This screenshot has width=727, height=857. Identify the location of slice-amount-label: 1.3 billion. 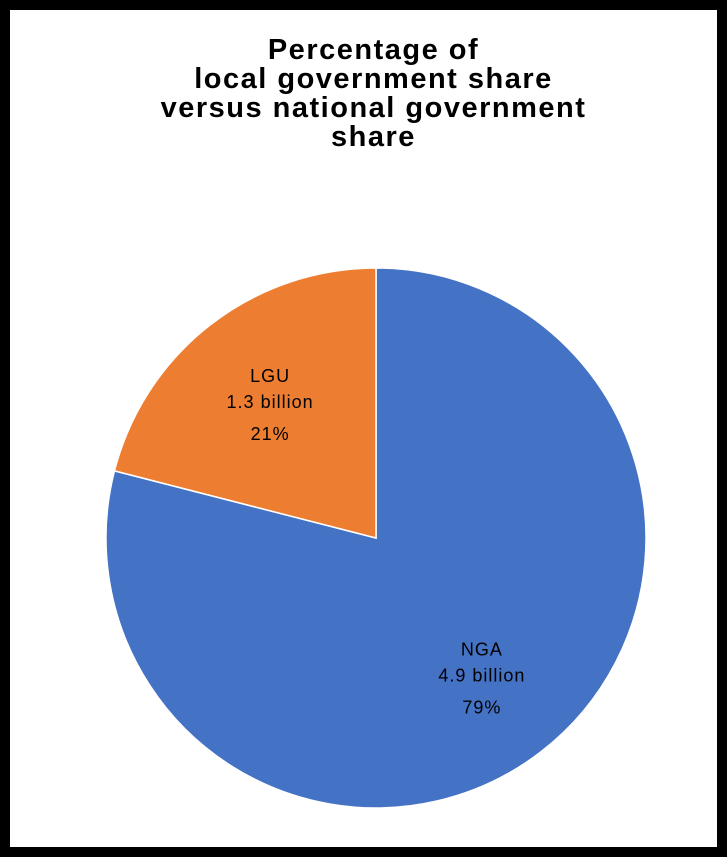
(270, 402).